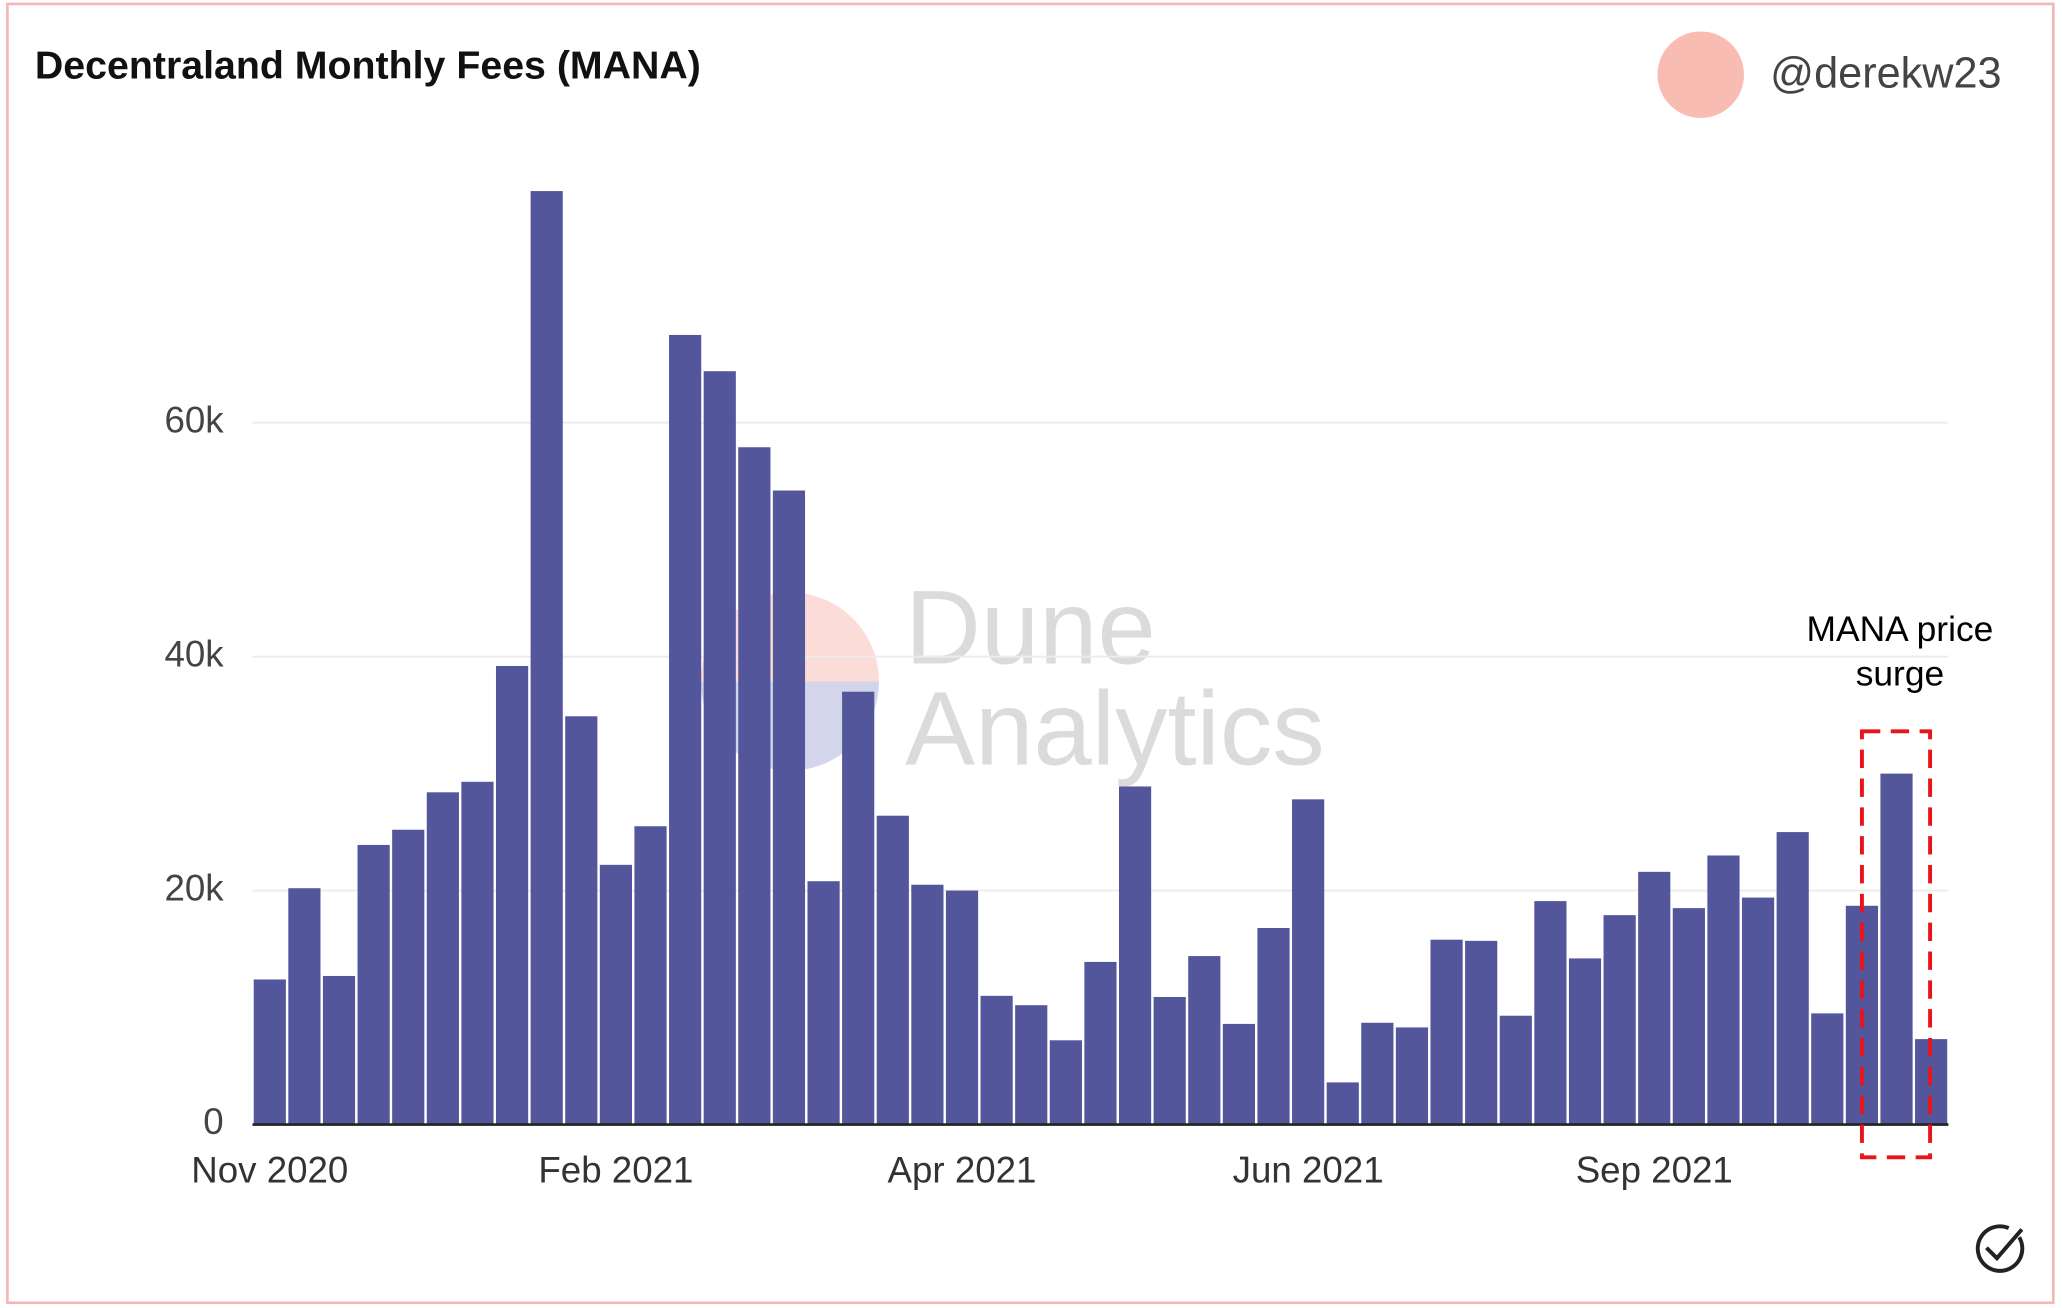 This screenshot has width=2062, height=1308. What do you see at coordinates (1885, 73) in the screenshot?
I see `author: @derekw23` at bounding box center [1885, 73].